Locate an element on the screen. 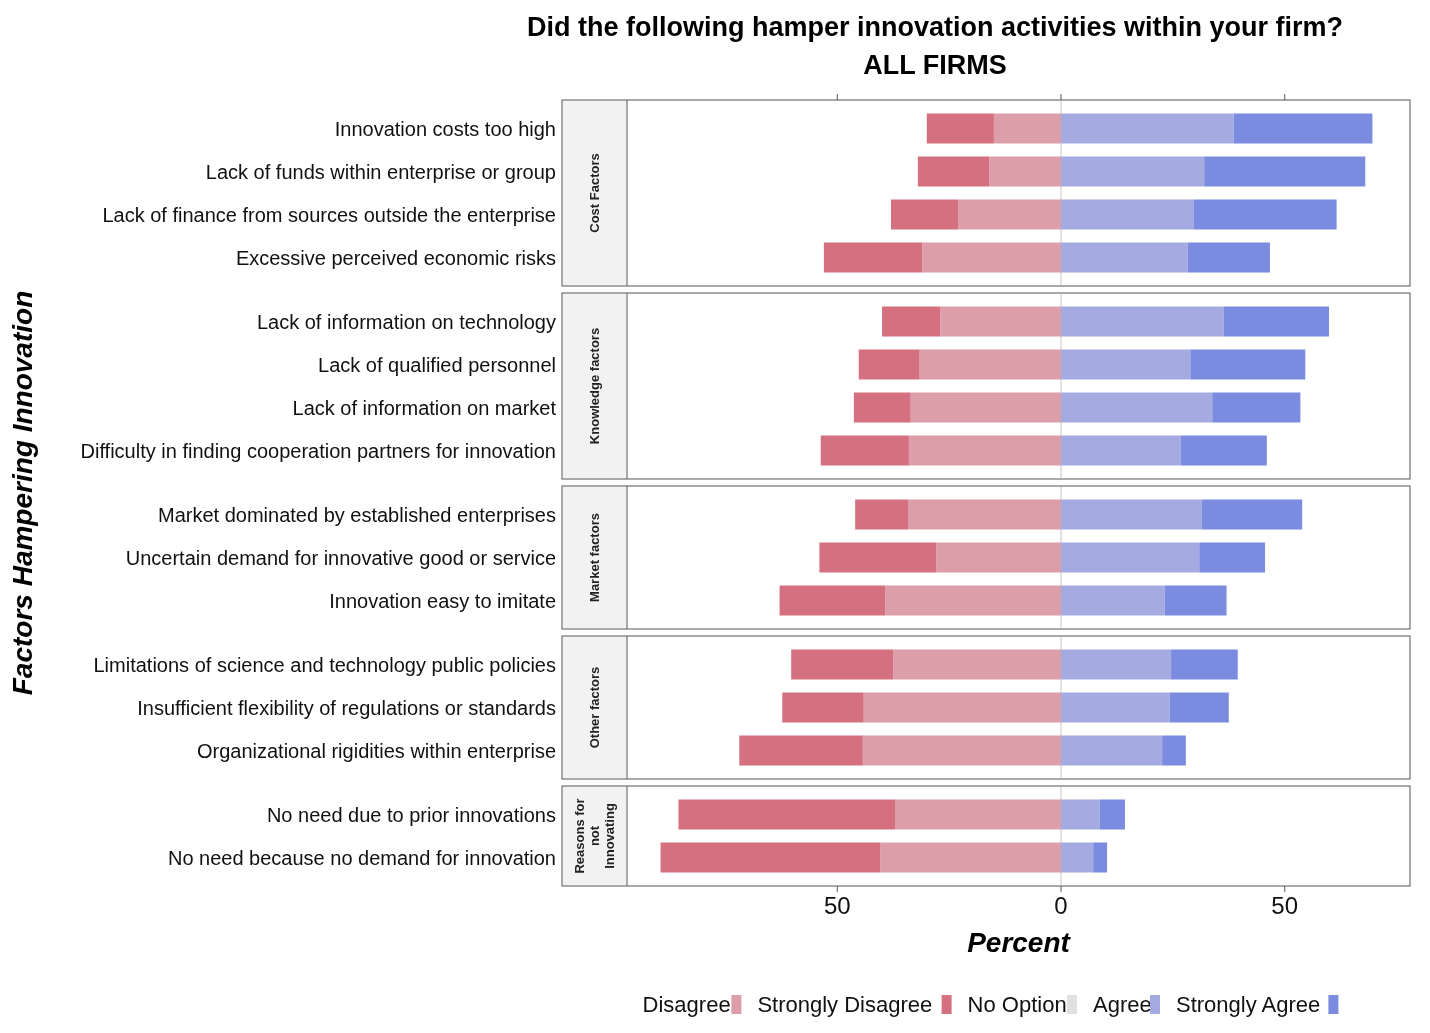 This screenshot has height=1033, width=1430. x-axis-title: Percent is located at coordinates (1019, 942).